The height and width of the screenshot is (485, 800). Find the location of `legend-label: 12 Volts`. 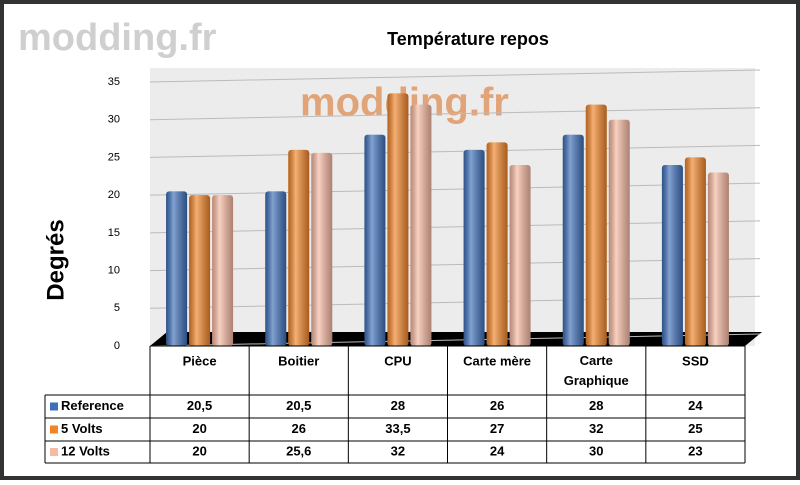

legend-label: 12 Volts is located at coordinates (85, 450).